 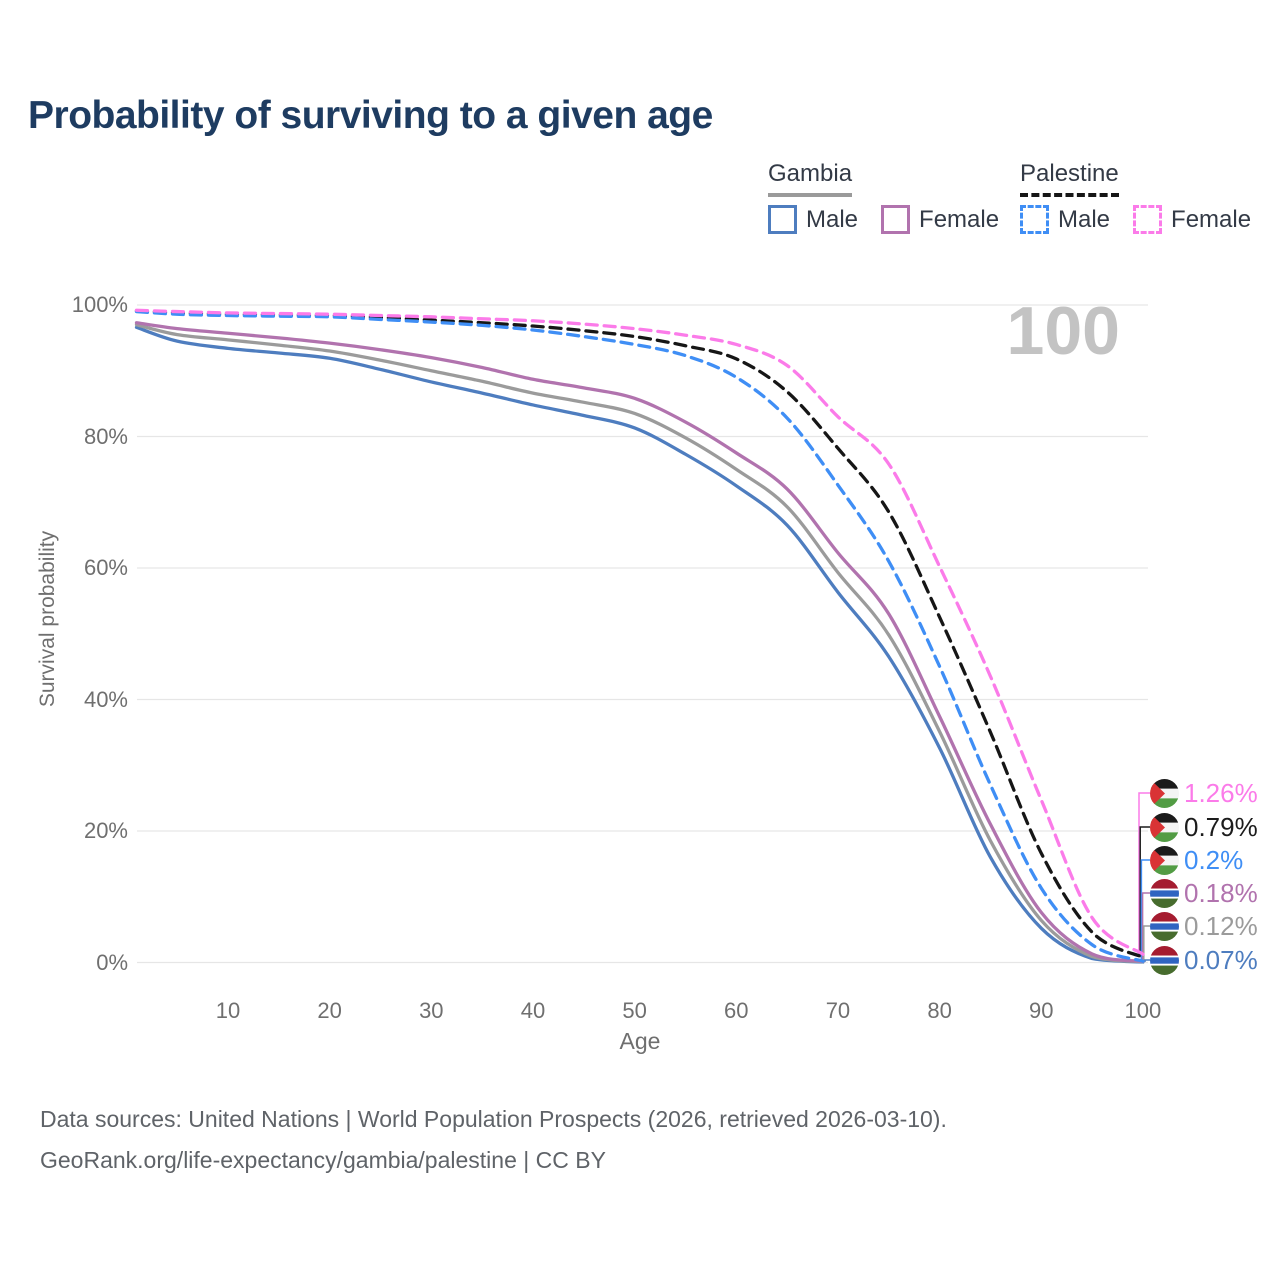 I want to click on end-label-gambia-both: 0.12%, so click(x=1204, y=926).